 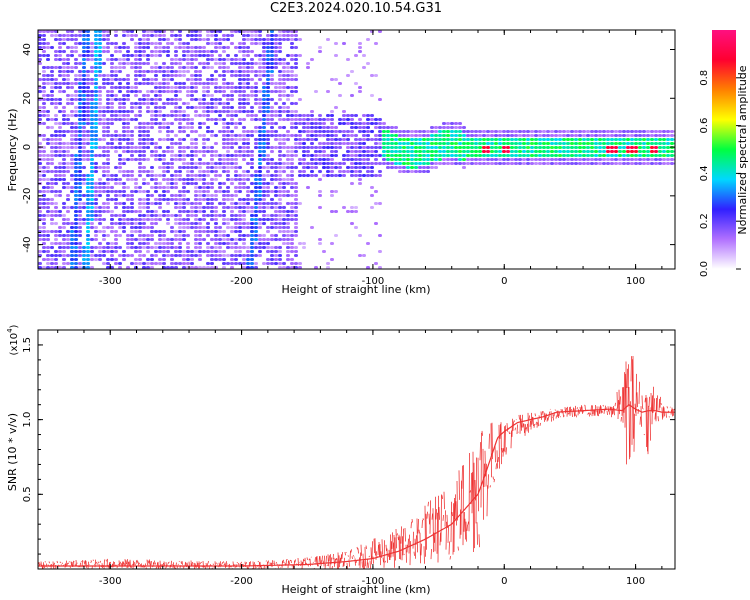 I want to click on x-tick-label: 100, so click(x=635, y=581).